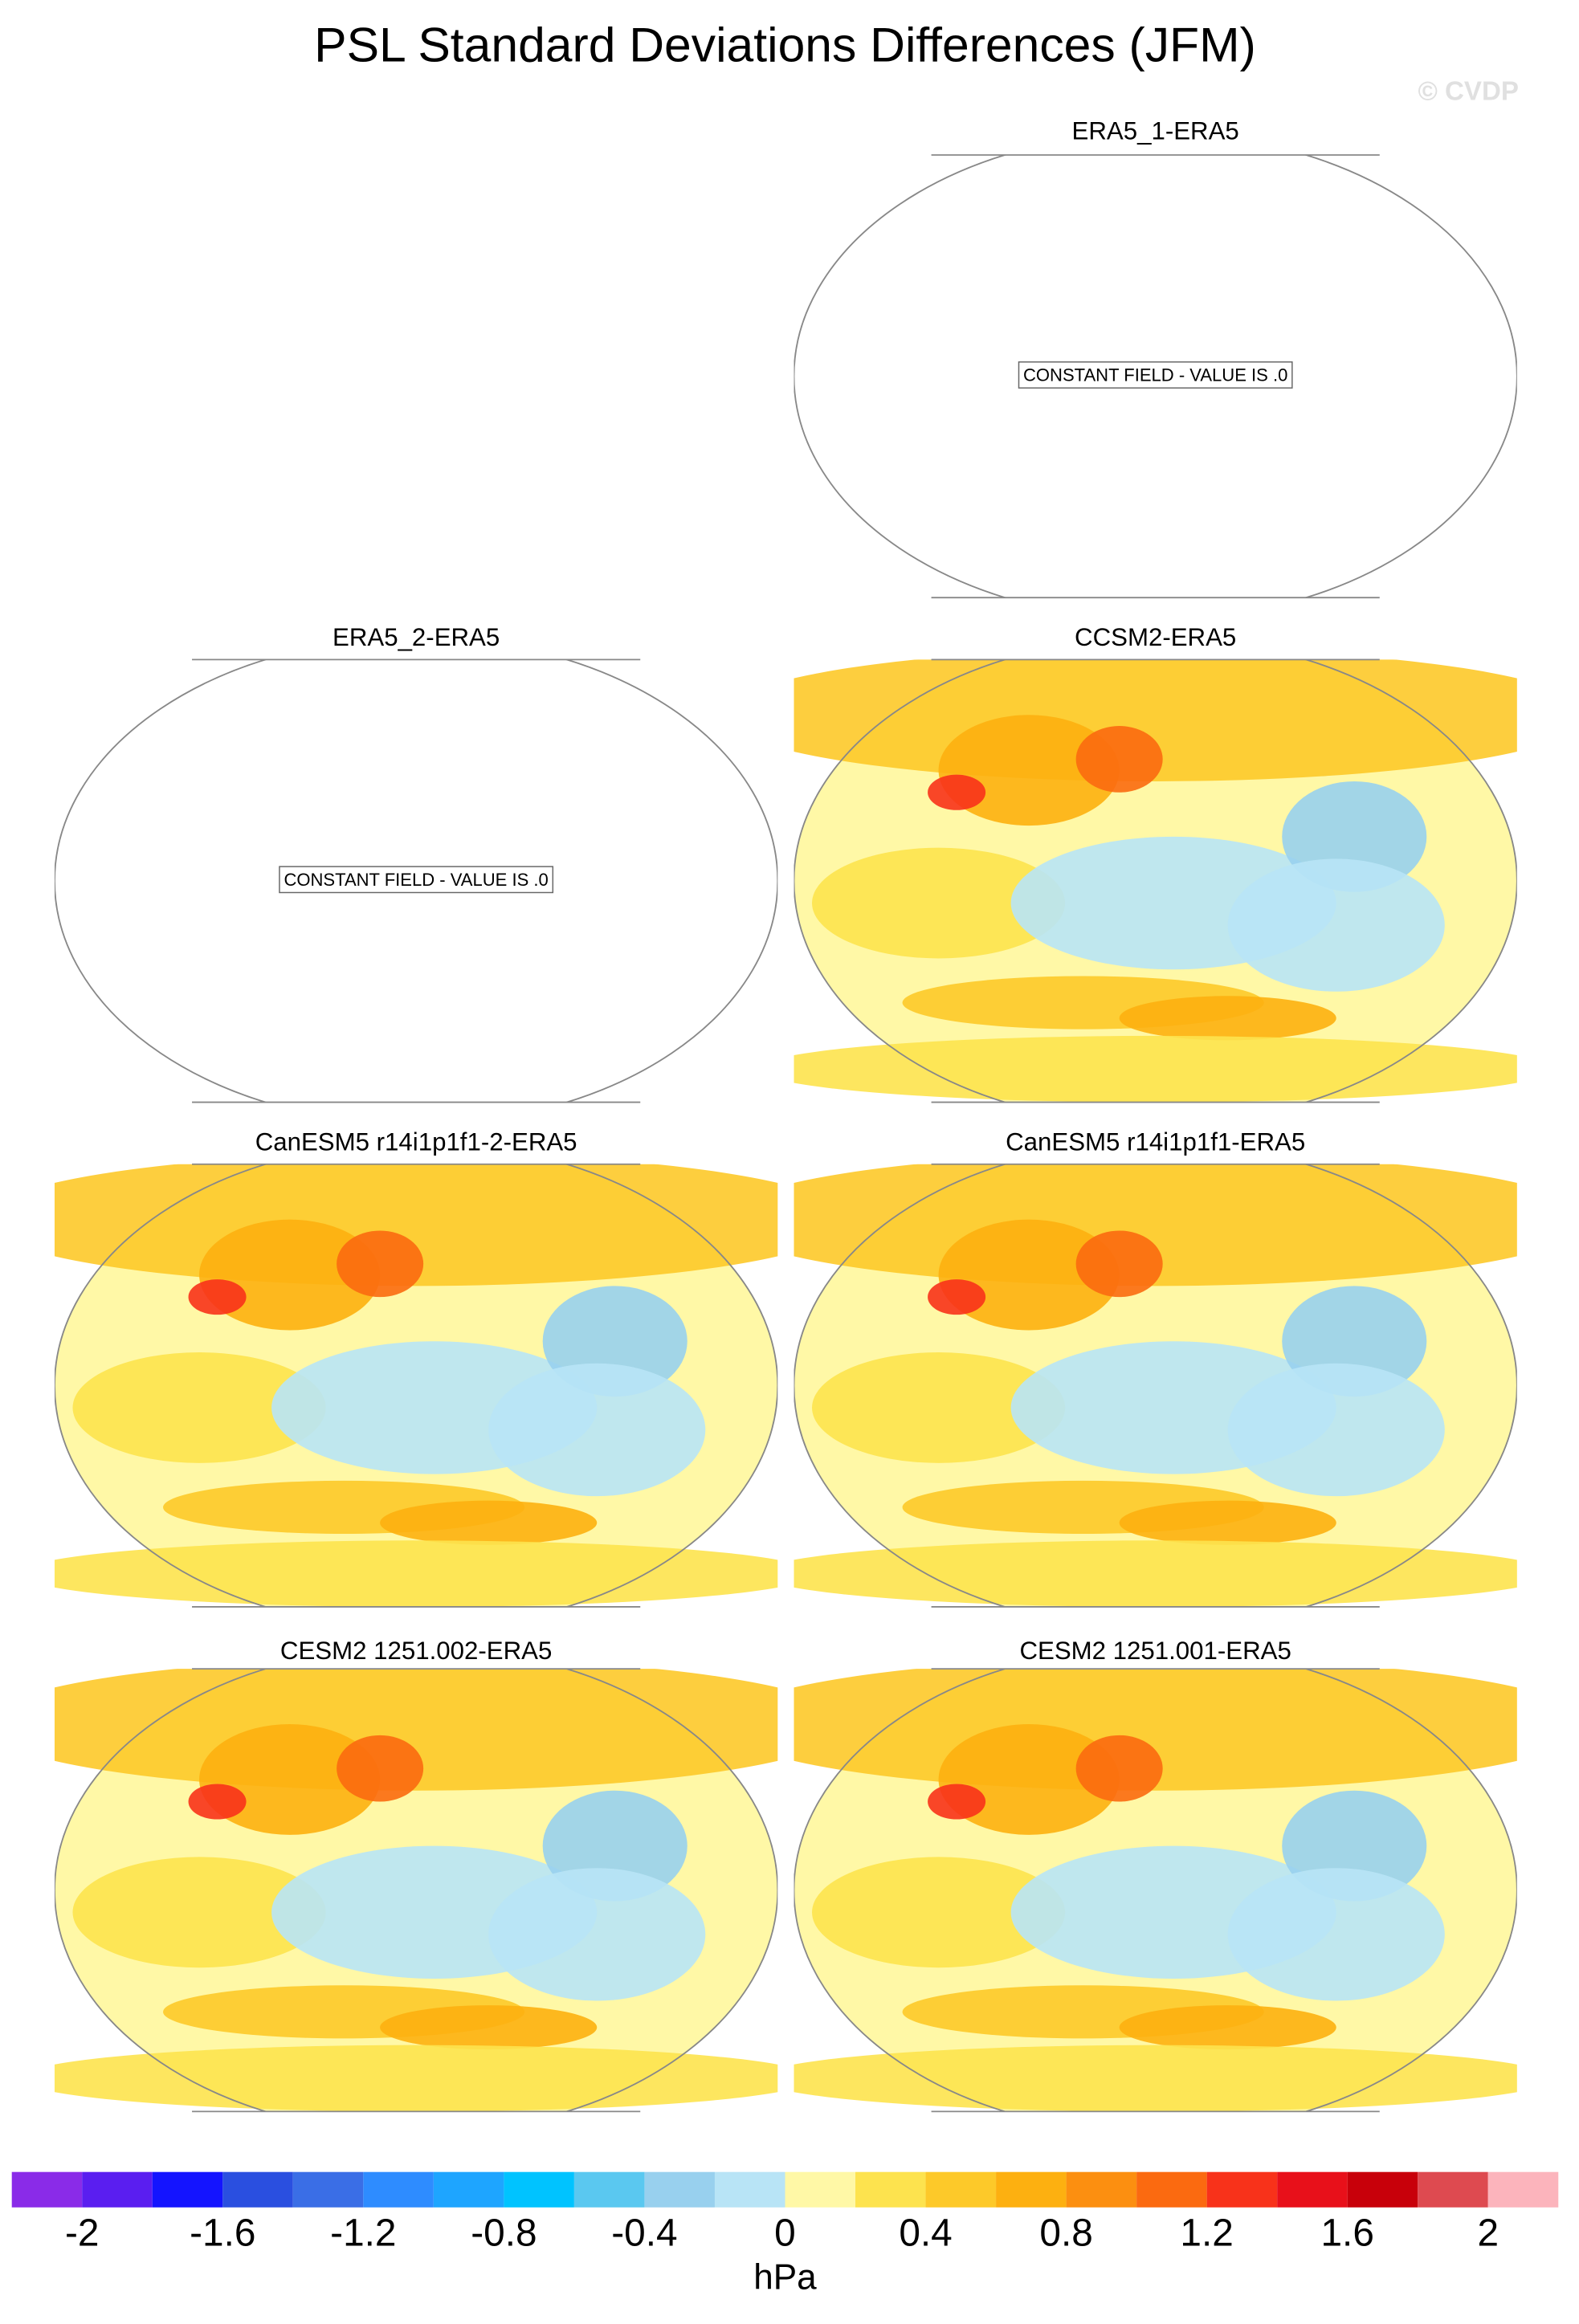 The image size is (1579, 2324). What do you see at coordinates (1155, 1142) in the screenshot?
I see `panel-title: CanESM5 r14i1p1f1-ERA5` at bounding box center [1155, 1142].